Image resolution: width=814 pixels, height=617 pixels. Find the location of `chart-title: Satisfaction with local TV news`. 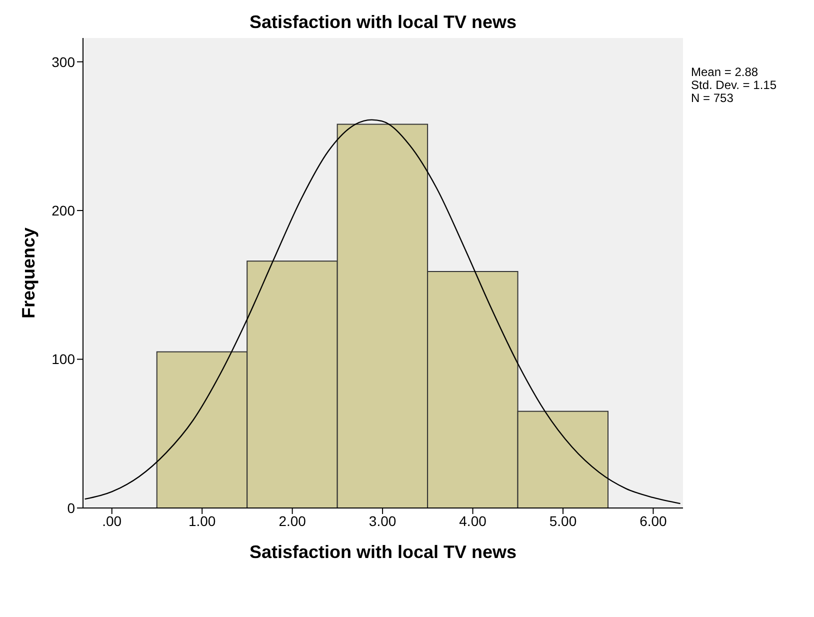

chart-title: Satisfaction with local TV news is located at coordinates (383, 22).